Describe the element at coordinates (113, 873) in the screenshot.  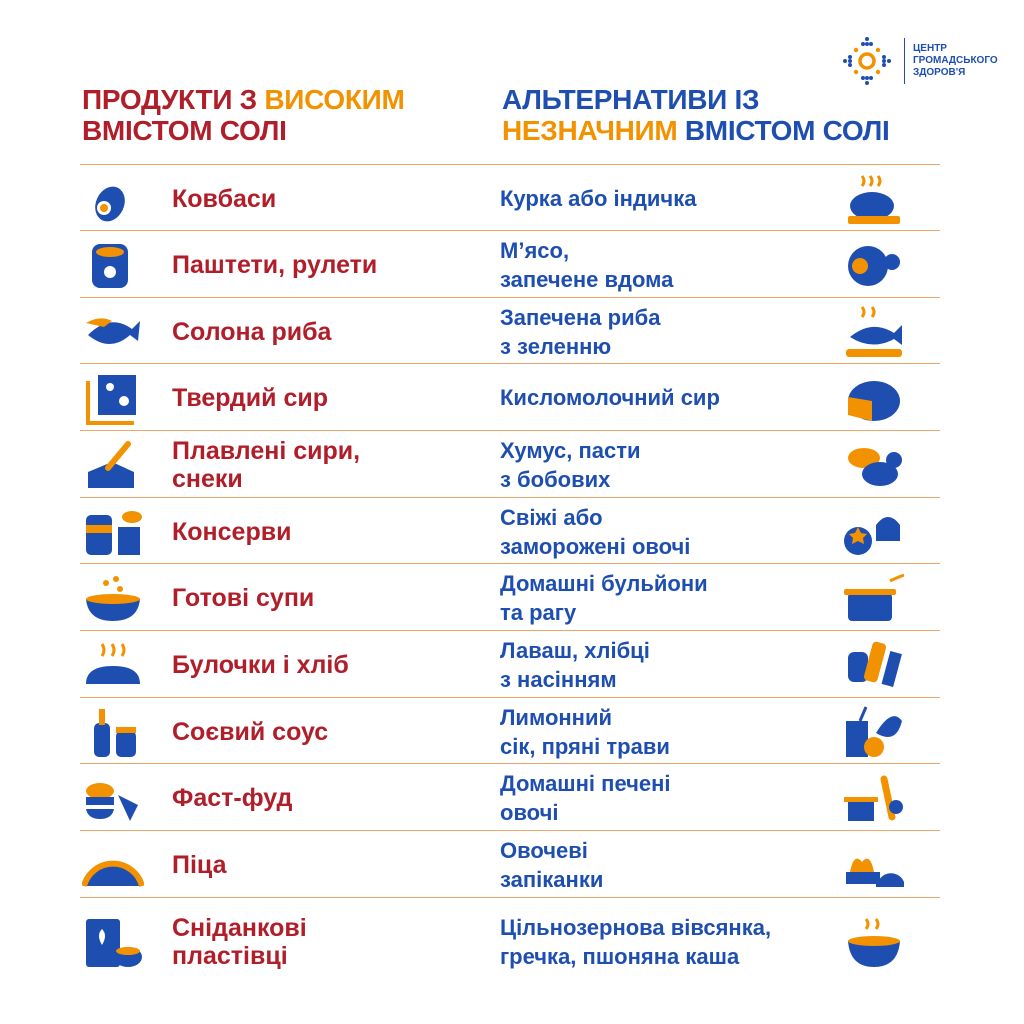
I see `pizza-icon` at that location.